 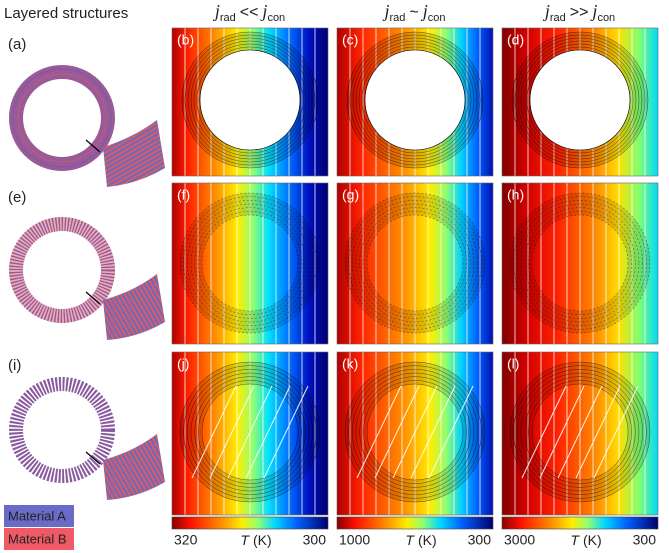 What do you see at coordinates (186, 540) in the screenshot?
I see `colorbar-hot-label: 320` at bounding box center [186, 540].